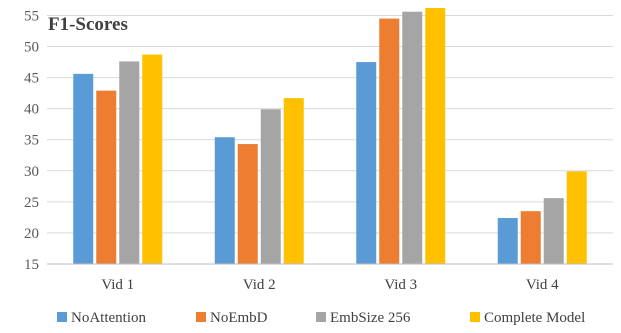 The image size is (621, 333). I want to click on legend-label: NoEmbD, so click(239, 318).